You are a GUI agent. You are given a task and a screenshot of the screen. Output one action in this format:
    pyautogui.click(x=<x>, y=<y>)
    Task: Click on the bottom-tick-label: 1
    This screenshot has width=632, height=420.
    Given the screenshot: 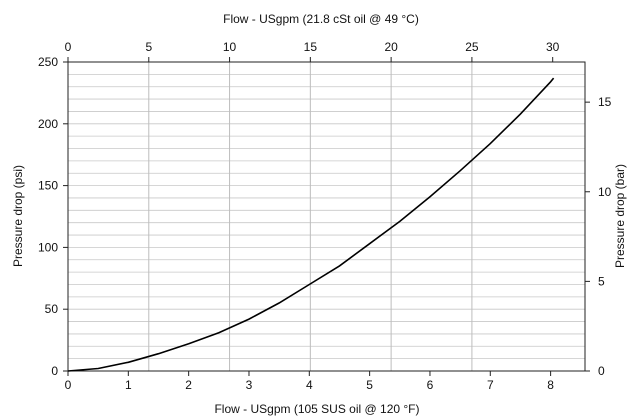 What is the action you would take?
    pyautogui.click(x=128, y=385)
    